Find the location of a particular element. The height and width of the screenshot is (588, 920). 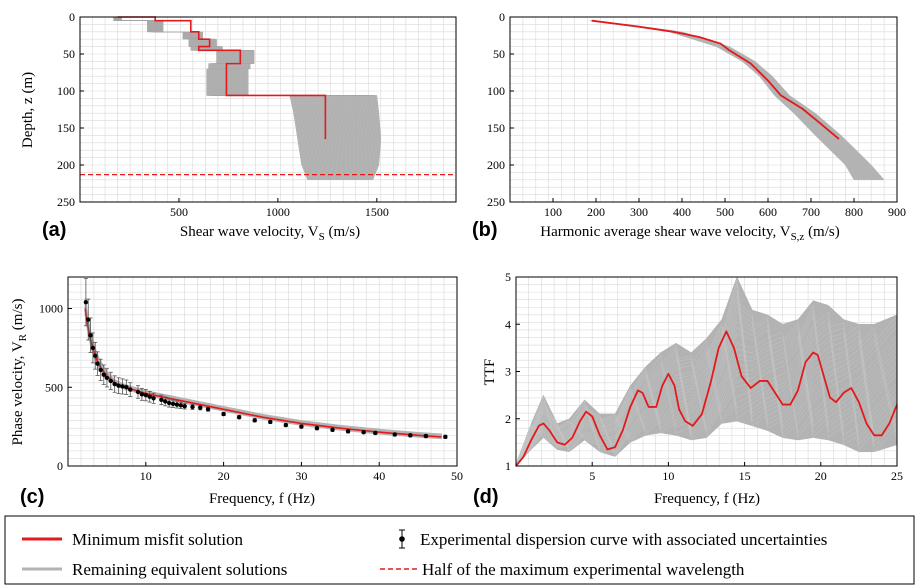

x-tick-label: 700 is located at coordinates (811, 212).